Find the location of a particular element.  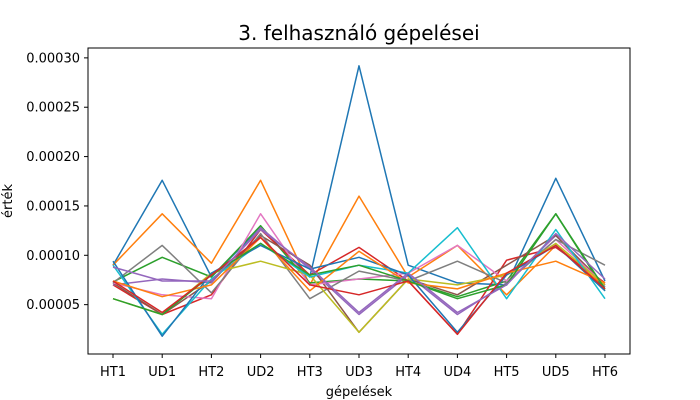

x-tick-label: HT6 is located at coordinates (605, 372).